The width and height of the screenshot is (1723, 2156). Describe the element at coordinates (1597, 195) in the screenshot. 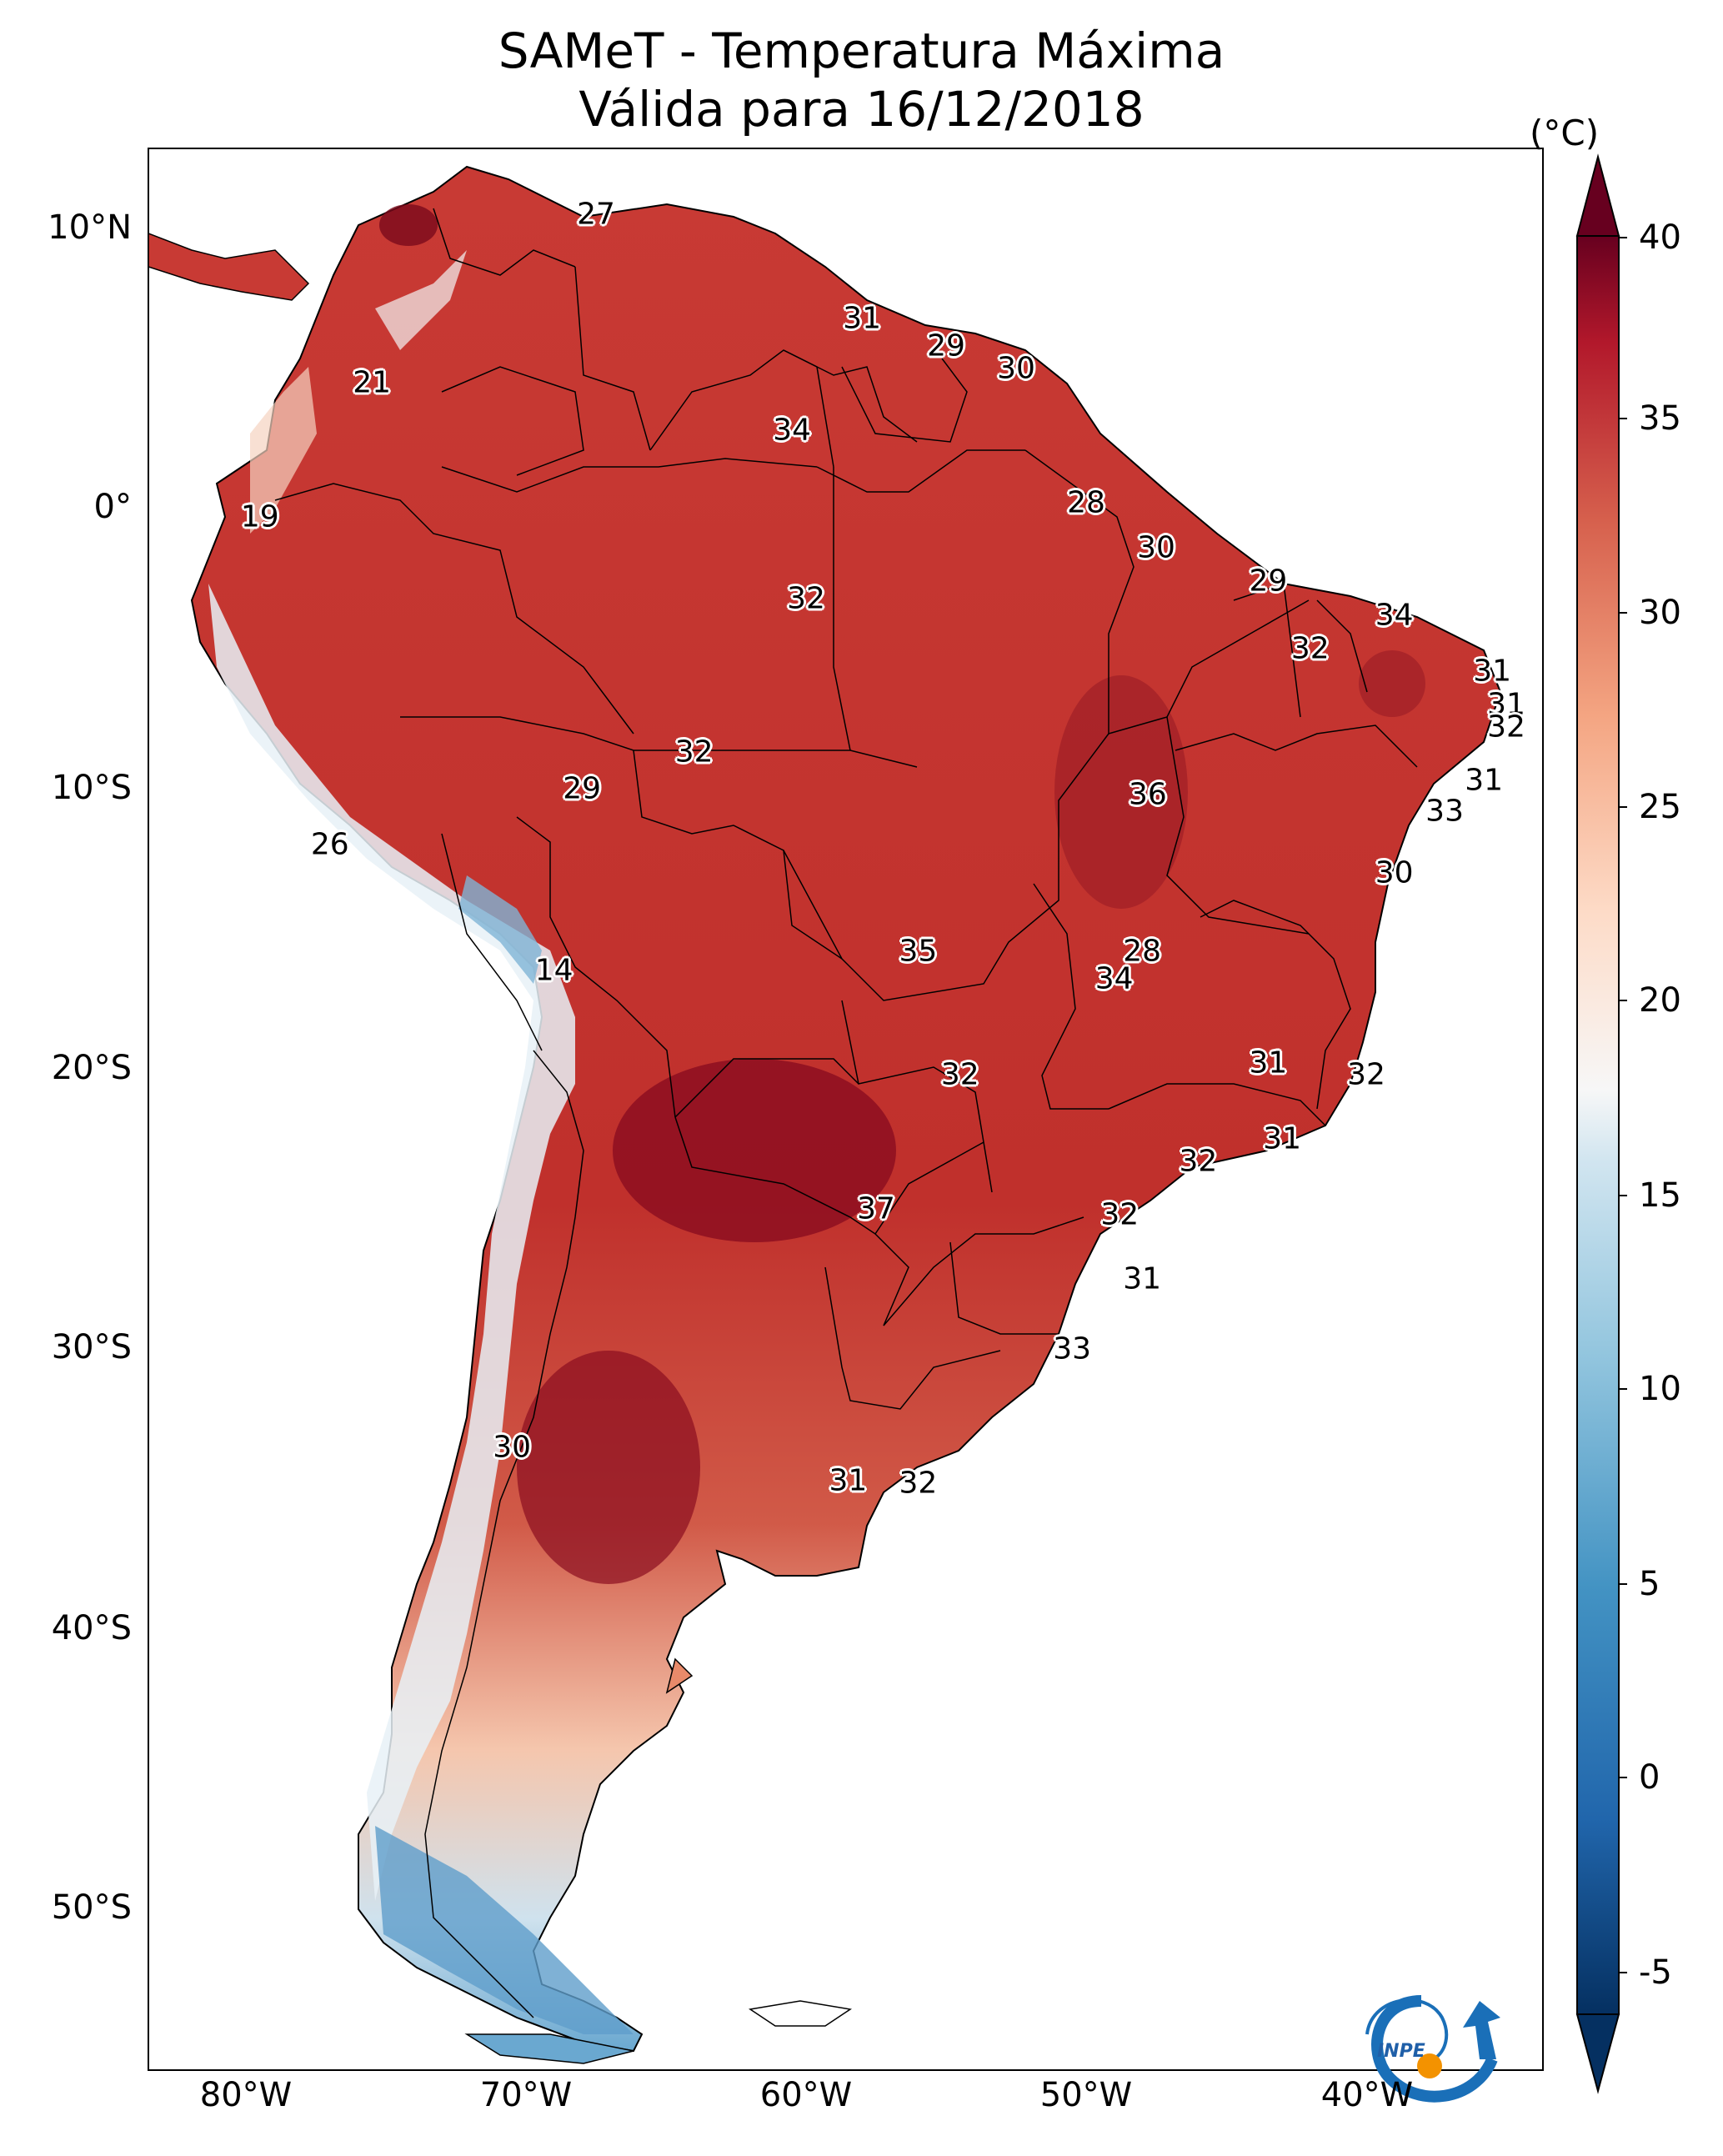

I see `colorbar-max-arrow` at that location.